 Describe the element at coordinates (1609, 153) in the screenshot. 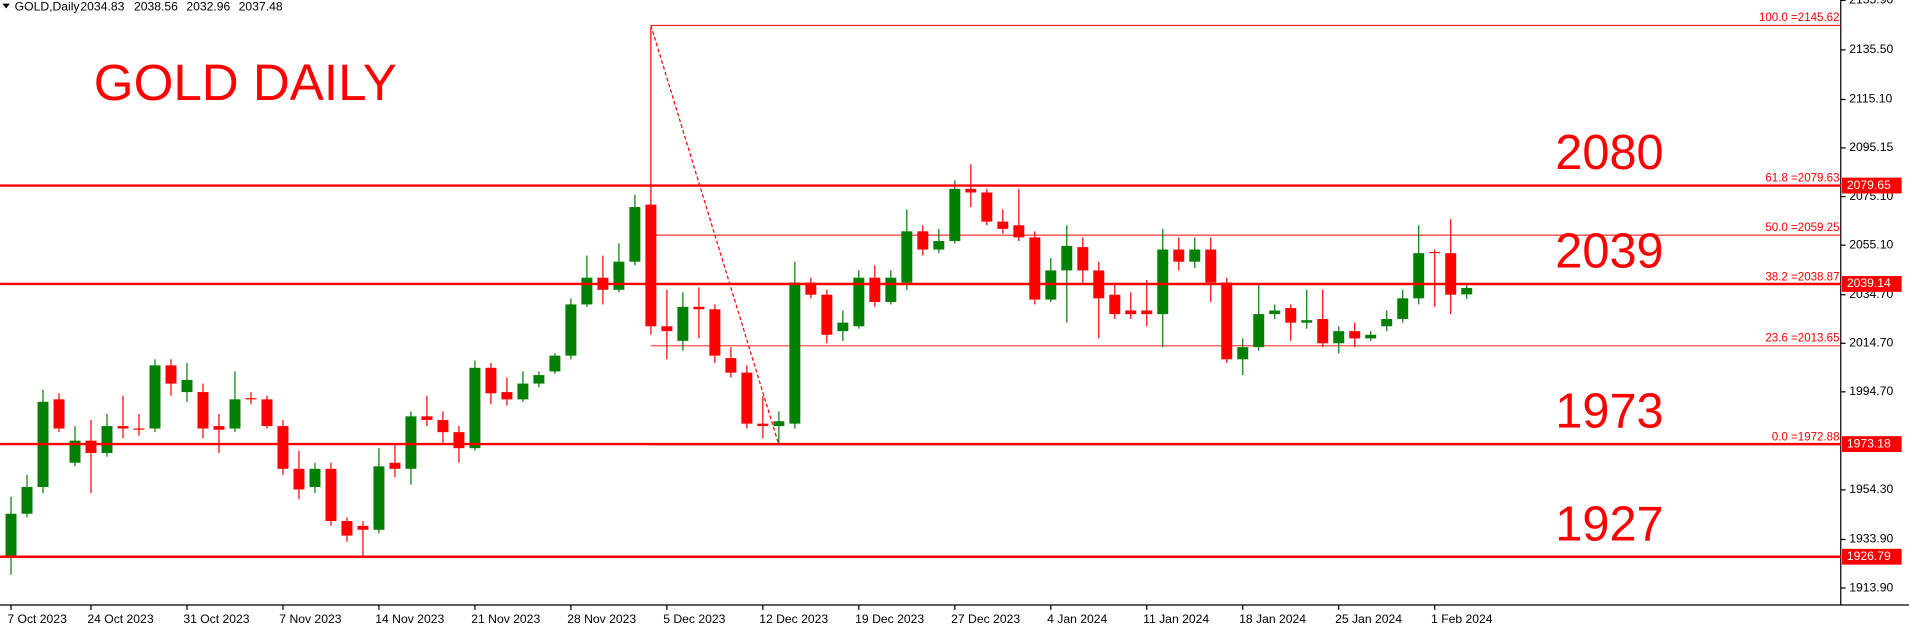

I see `level-text: 2080` at that location.